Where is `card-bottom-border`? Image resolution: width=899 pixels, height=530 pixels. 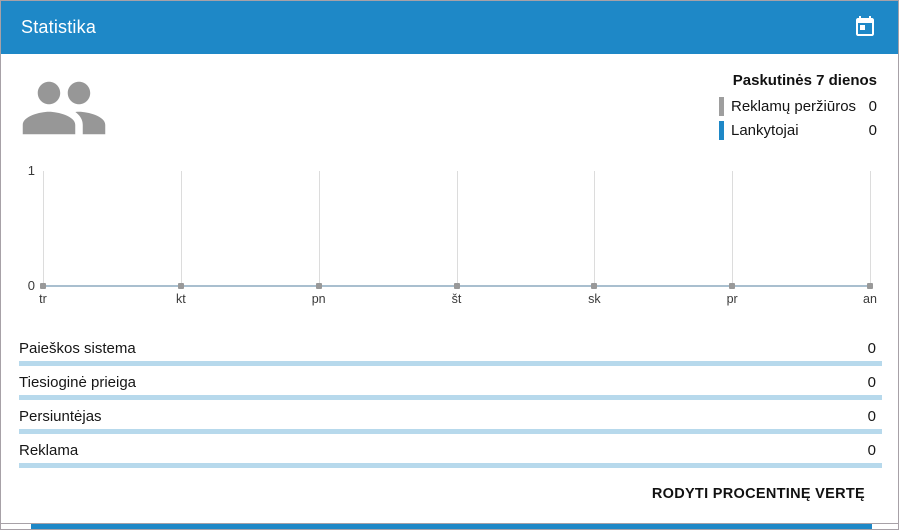 card-bottom-border is located at coordinates (449, 523).